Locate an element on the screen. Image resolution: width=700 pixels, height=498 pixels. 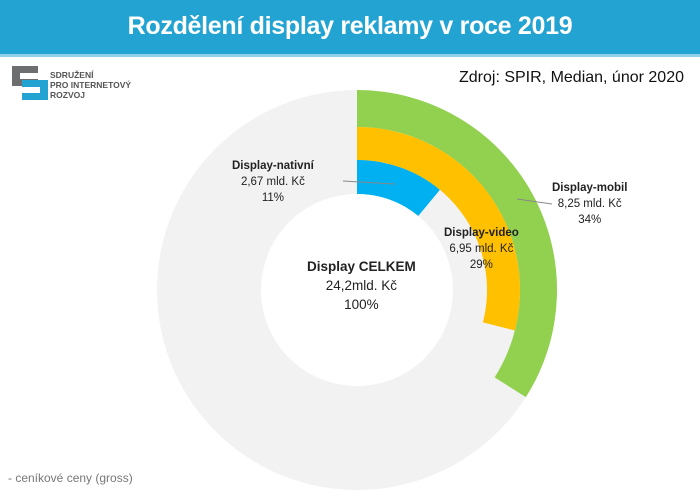
label-nativni-name: Display-nativní is located at coordinates (273, 166).